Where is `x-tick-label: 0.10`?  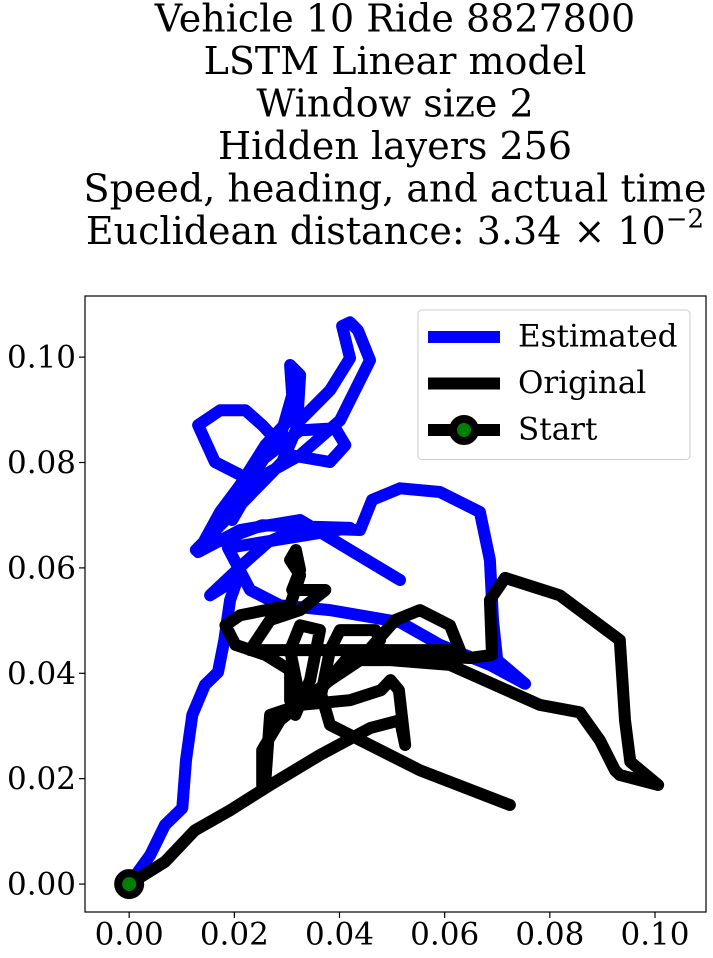 x-tick-label: 0.10 is located at coordinates (654, 935).